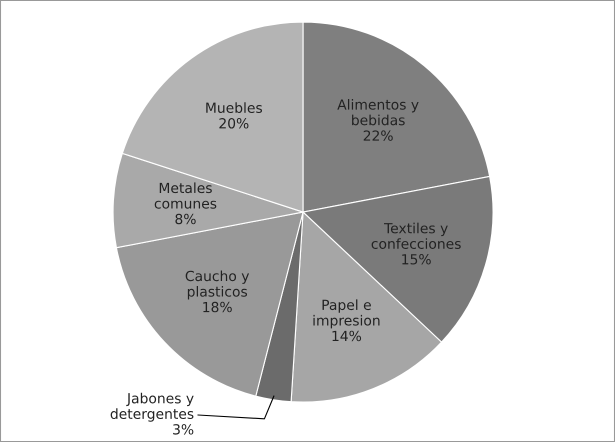  I want to click on slice-label: Jabones y detergentes, so click(152, 407).